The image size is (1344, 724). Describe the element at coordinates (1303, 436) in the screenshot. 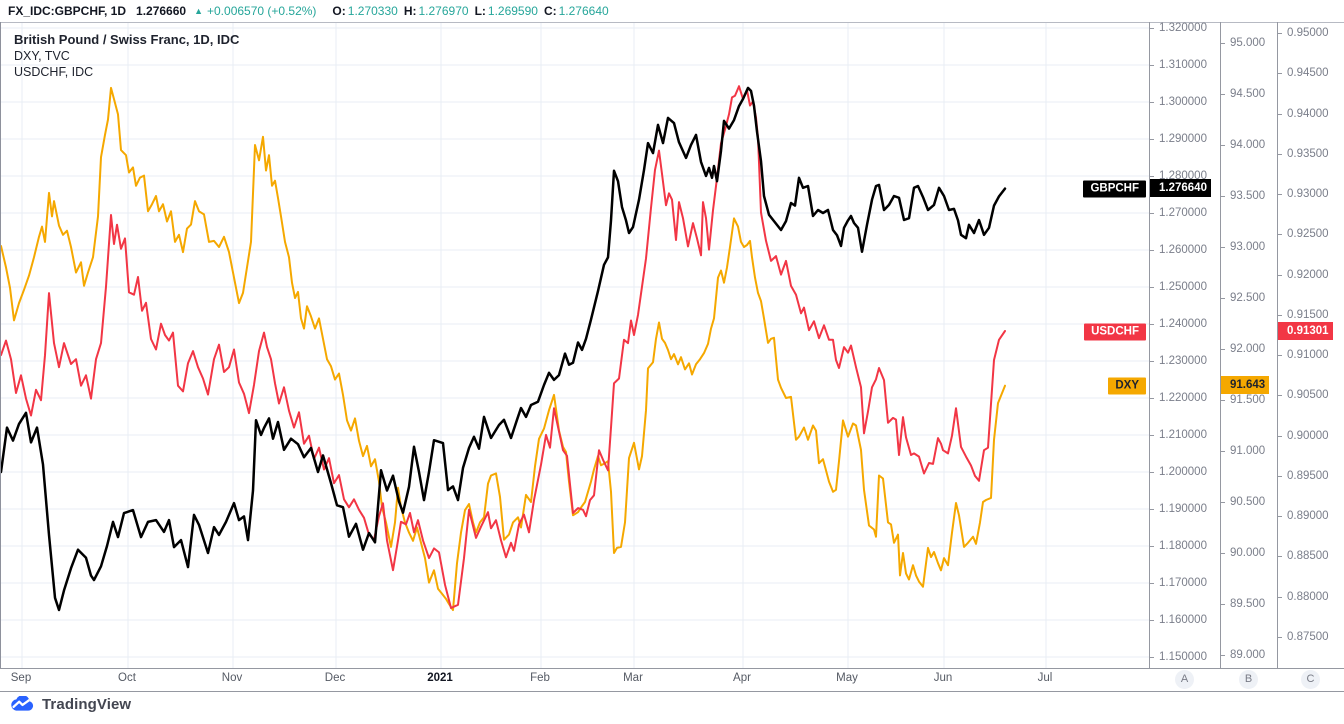

I see `price-tick-label: 0.90000` at that location.